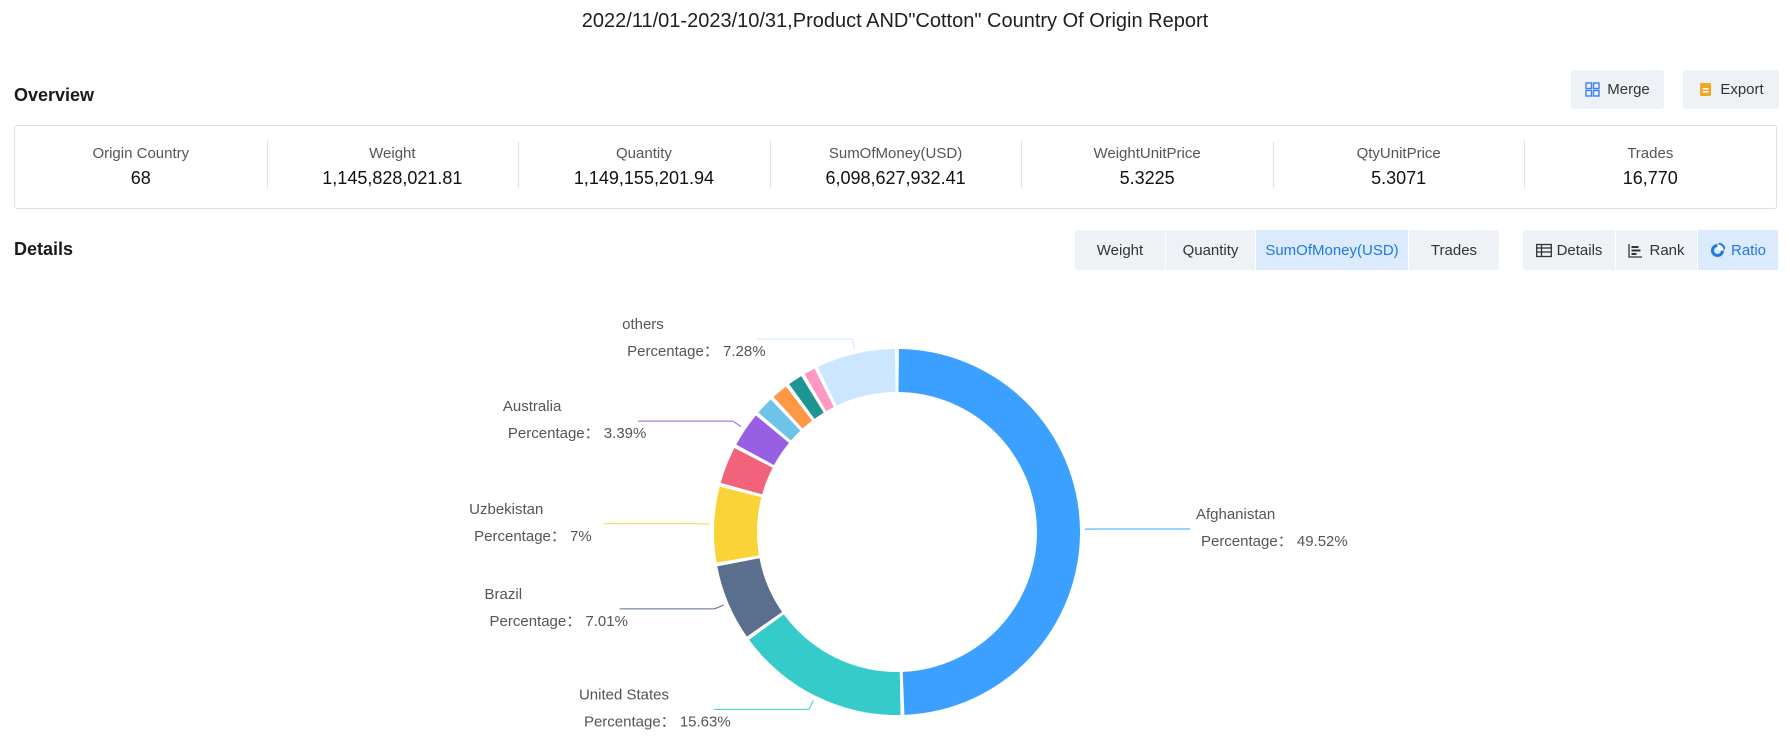 Image resolution: width=1790 pixels, height=741 pixels. What do you see at coordinates (1398, 167) in the screenshot?
I see `stat-qty-unit-price: QtyUnitPrice 5.3071` at bounding box center [1398, 167].